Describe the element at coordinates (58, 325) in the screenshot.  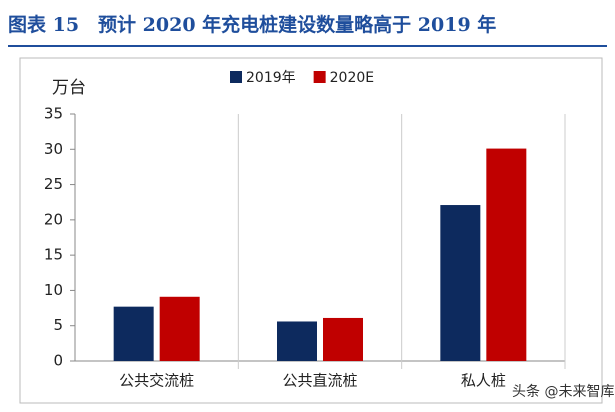
I see `y-tick-label: 5` at that location.